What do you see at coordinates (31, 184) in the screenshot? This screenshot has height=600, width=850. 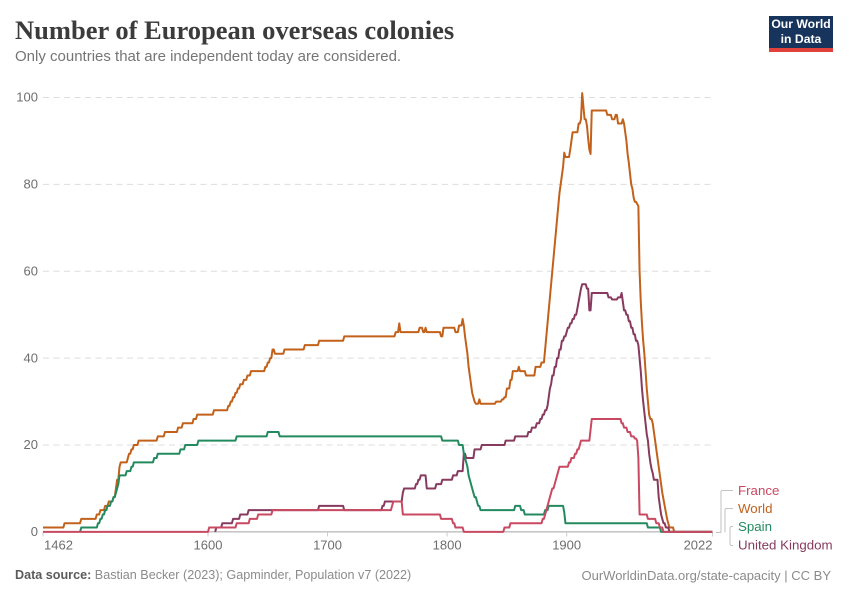 I see `svg-text: 80` at bounding box center [31, 184].